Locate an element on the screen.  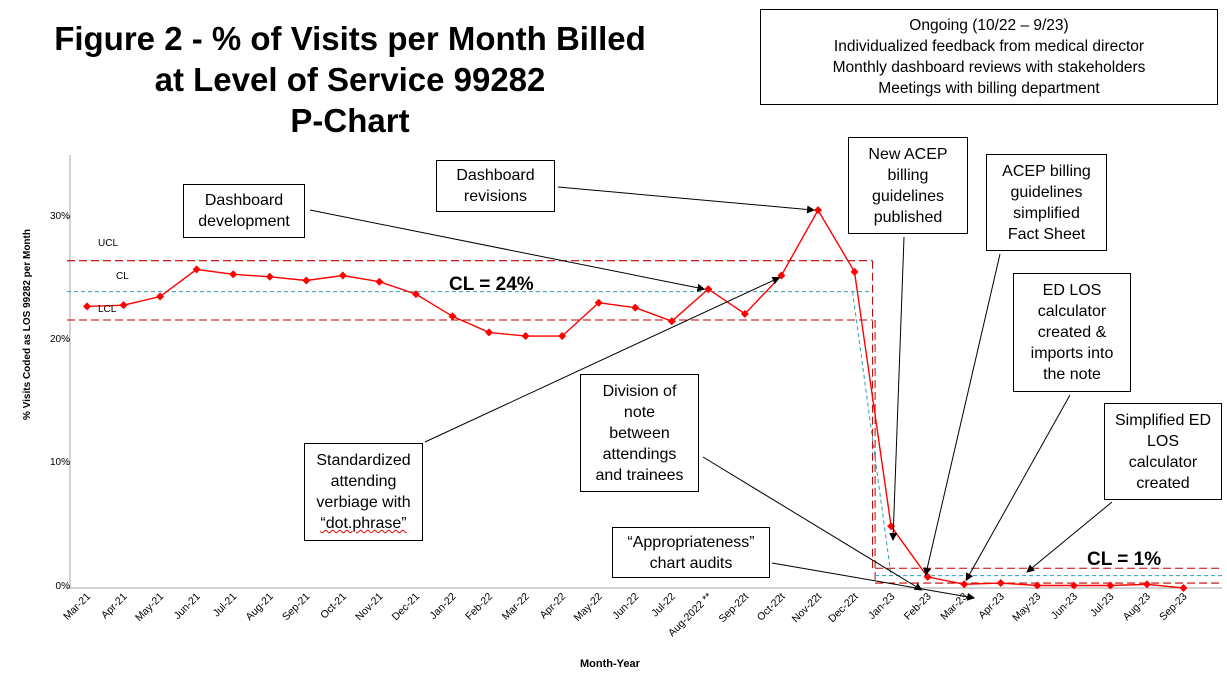
annotation-dashboard-development: Dashboard development is located at coordinates (244, 211).